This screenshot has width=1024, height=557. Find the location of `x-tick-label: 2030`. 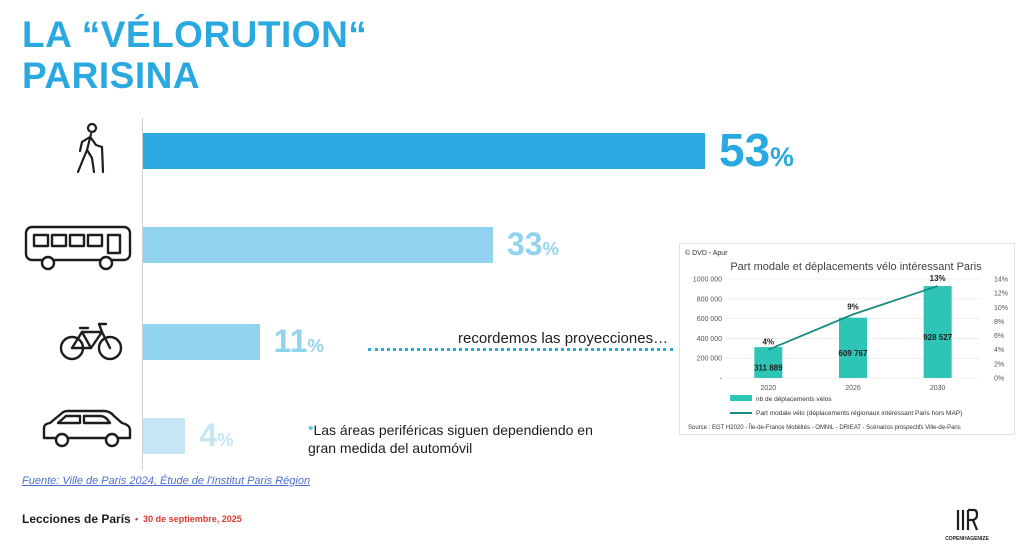

x-tick-label: 2030 is located at coordinates (938, 388).